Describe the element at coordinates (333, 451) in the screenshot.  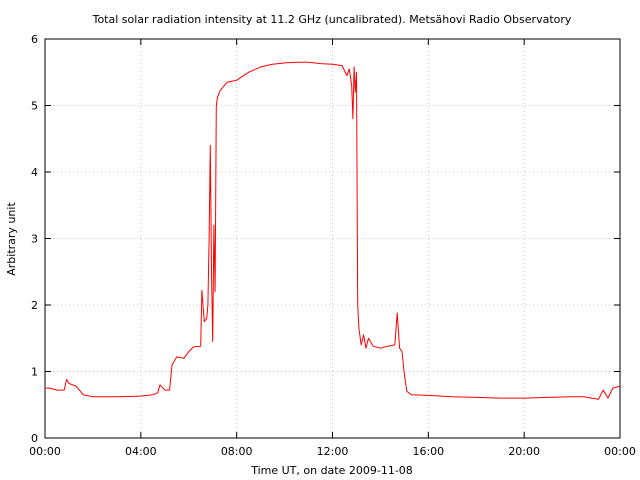
I see `x-tick-label: 12:00` at that location.